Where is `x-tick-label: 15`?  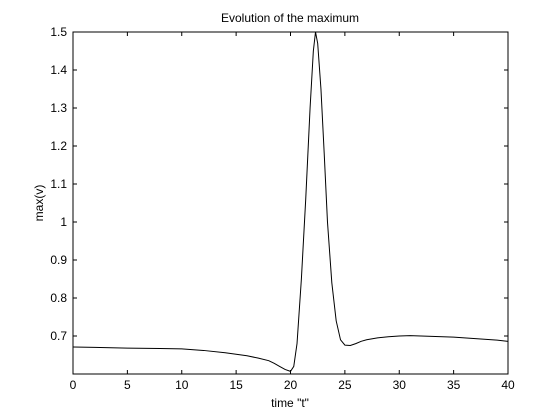 x-tick-label: 15 is located at coordinates (236, 385).